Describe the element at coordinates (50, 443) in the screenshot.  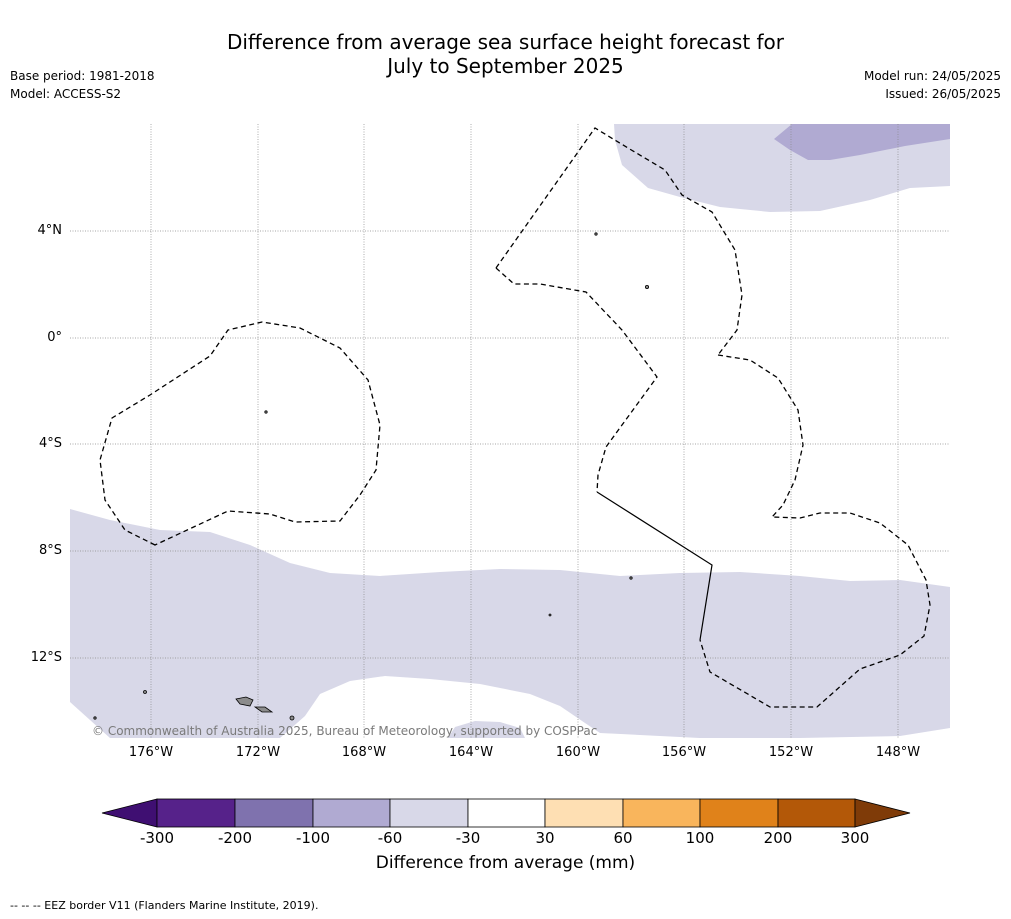
I see `lat-label-4s: 4°S` at that location.